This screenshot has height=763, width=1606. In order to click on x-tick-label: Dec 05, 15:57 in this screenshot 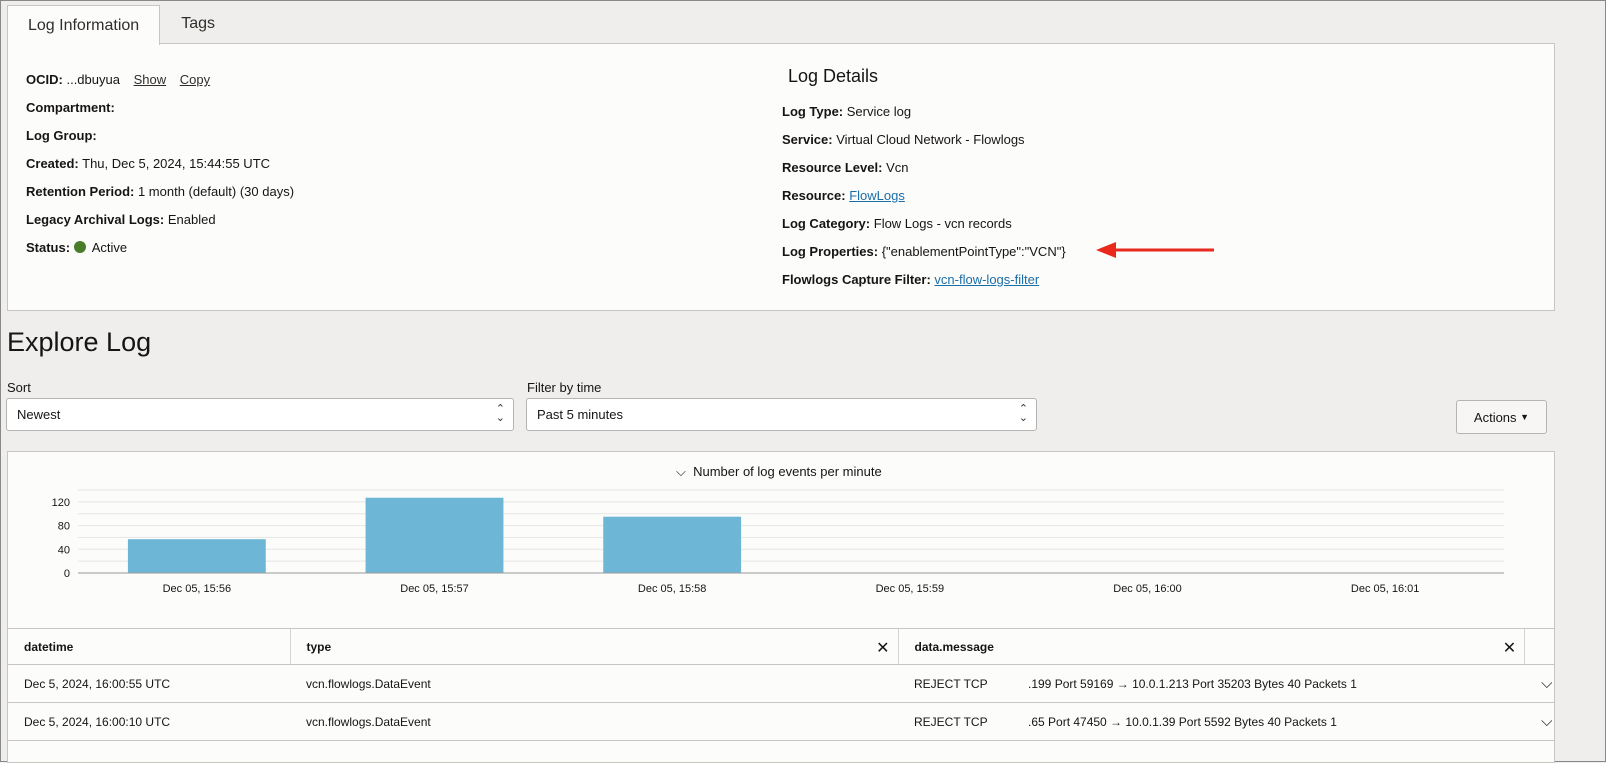, I will do `click(434, 589)`.